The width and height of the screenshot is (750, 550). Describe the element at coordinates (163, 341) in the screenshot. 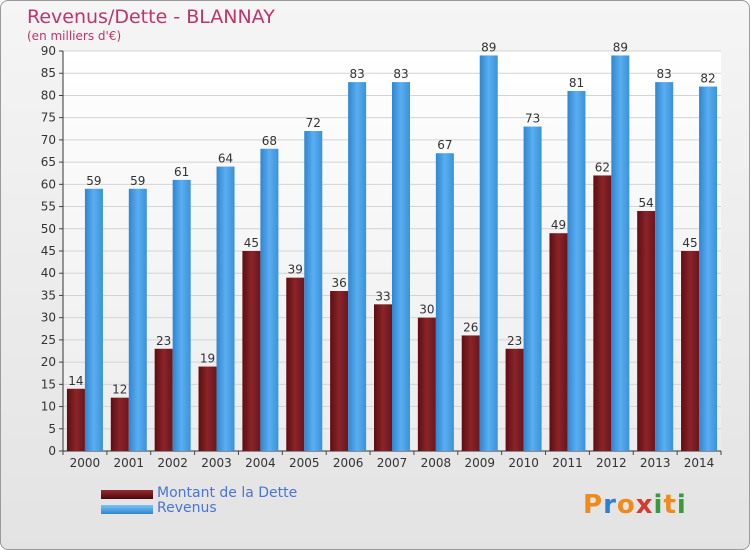

I see `data-label-dette: 23` at that location.